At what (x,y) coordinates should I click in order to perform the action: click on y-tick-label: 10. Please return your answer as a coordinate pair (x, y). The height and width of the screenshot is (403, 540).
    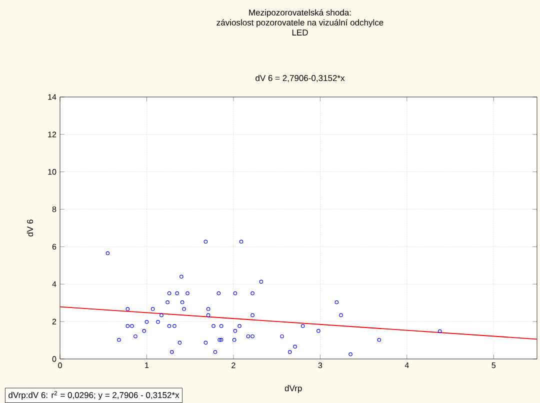
    Looking at the image, I should click on (52, 172).